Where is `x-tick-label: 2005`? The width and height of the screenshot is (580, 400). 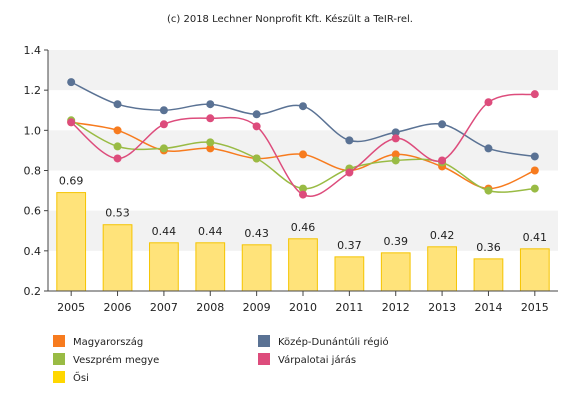 x-tick-label: 2005 is located at coordinates (71, 307).